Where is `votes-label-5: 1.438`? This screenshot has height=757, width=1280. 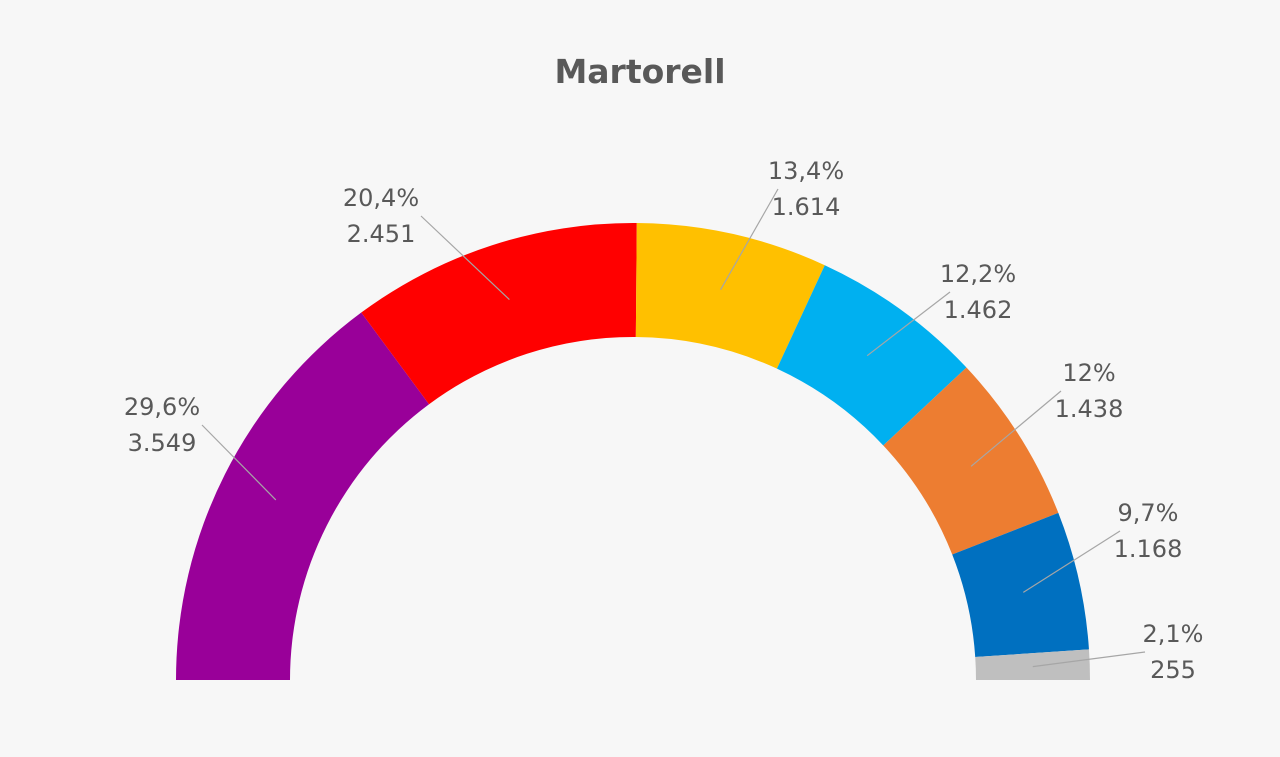
votes-label-5: 1.438 is located at coordinates (1089, 409).